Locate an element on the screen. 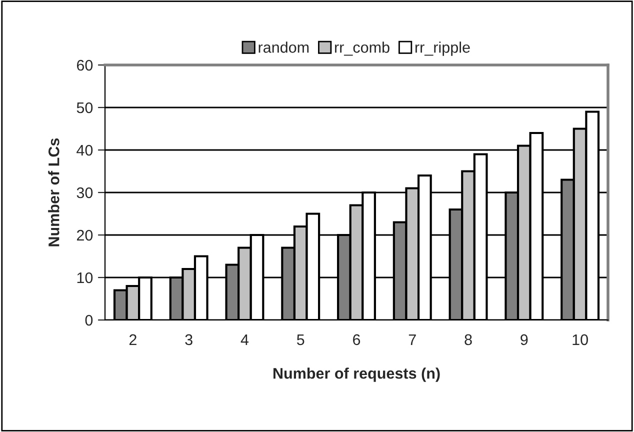 The height and width of the screenshot is (432, 634). x-axis-title: Number of requests (n) is located at coordinates (356, 375).